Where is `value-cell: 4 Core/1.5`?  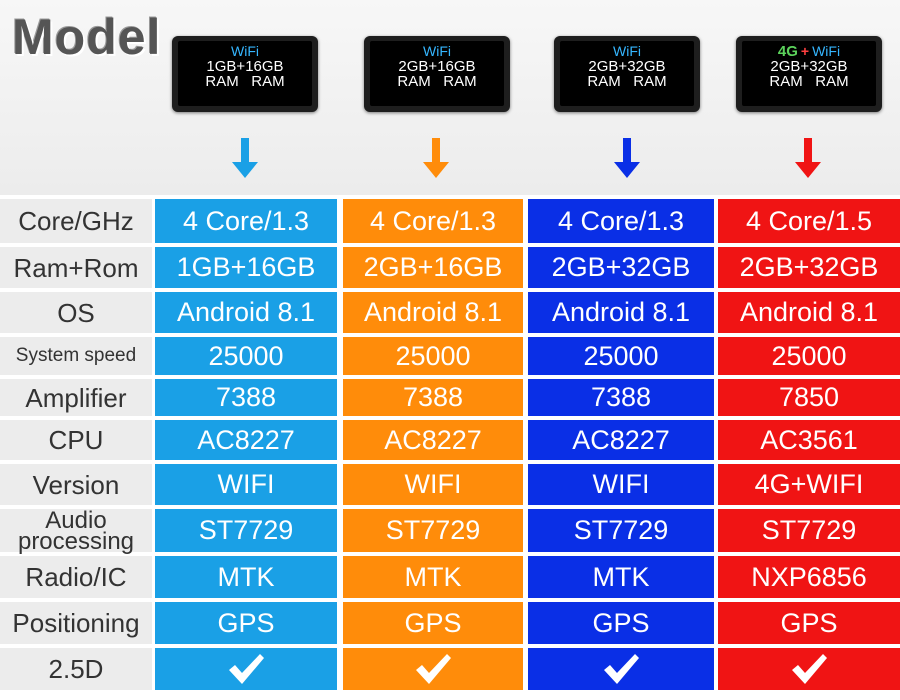
value-cell: 4 Core/1.5 is located at coordinates (809, 221).